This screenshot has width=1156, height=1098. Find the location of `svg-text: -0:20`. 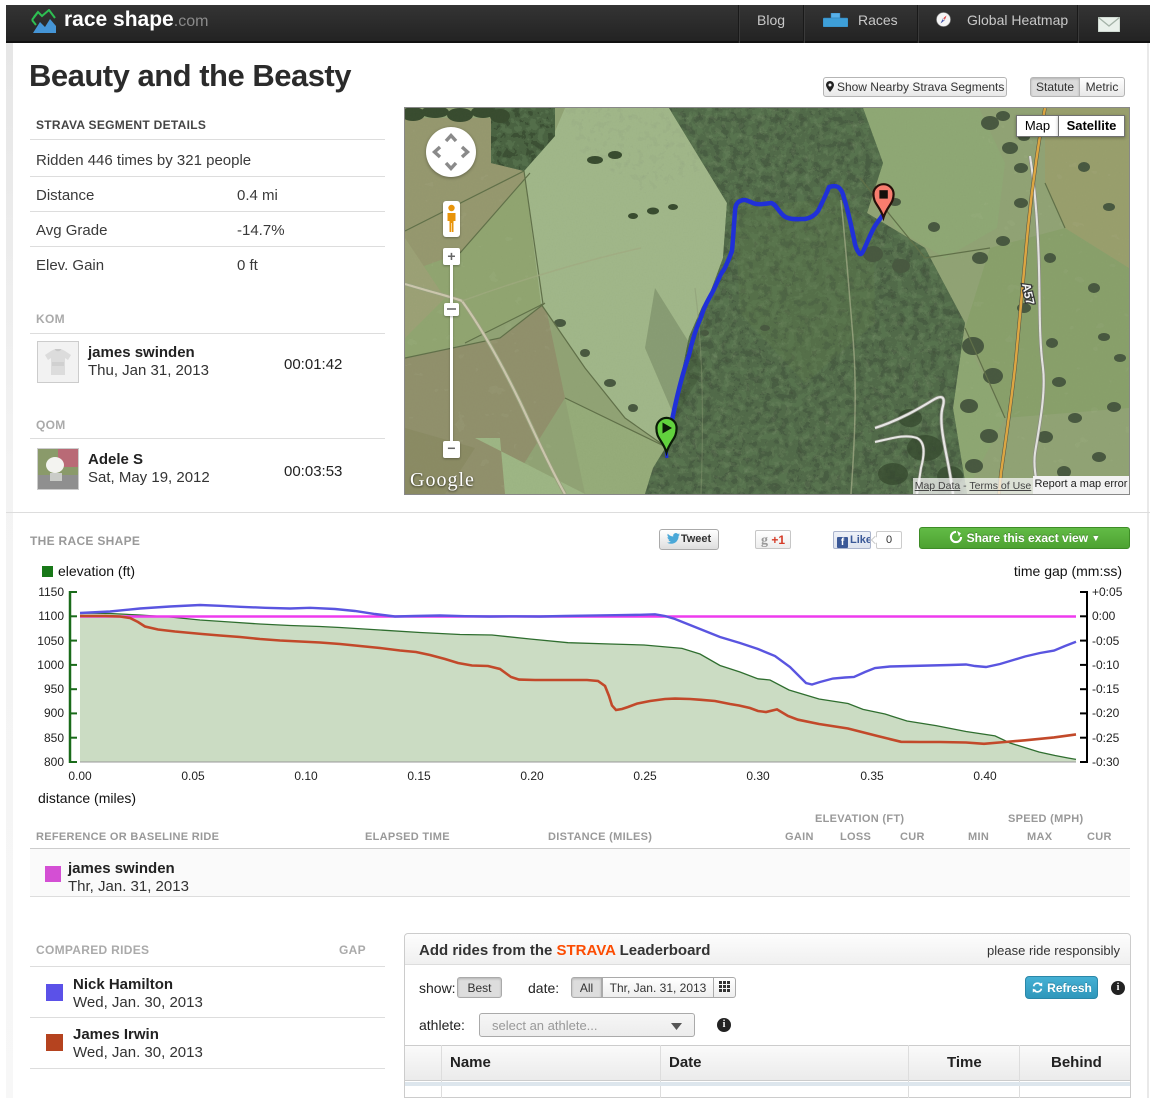

svg-text: -0:20 is located at coordinates (1106, 713).